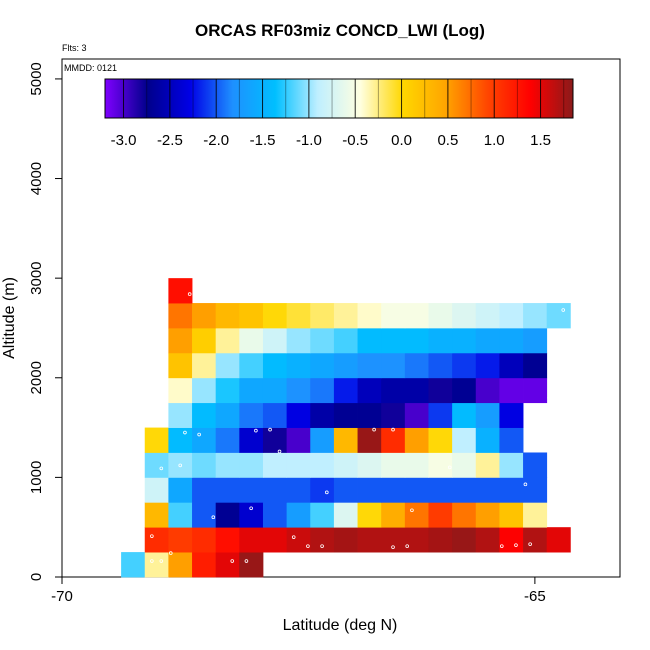 Image resolution: width=650 pixels, height=650 pixels. I want to click on y-tick-label: 5000, so click(36, 78).